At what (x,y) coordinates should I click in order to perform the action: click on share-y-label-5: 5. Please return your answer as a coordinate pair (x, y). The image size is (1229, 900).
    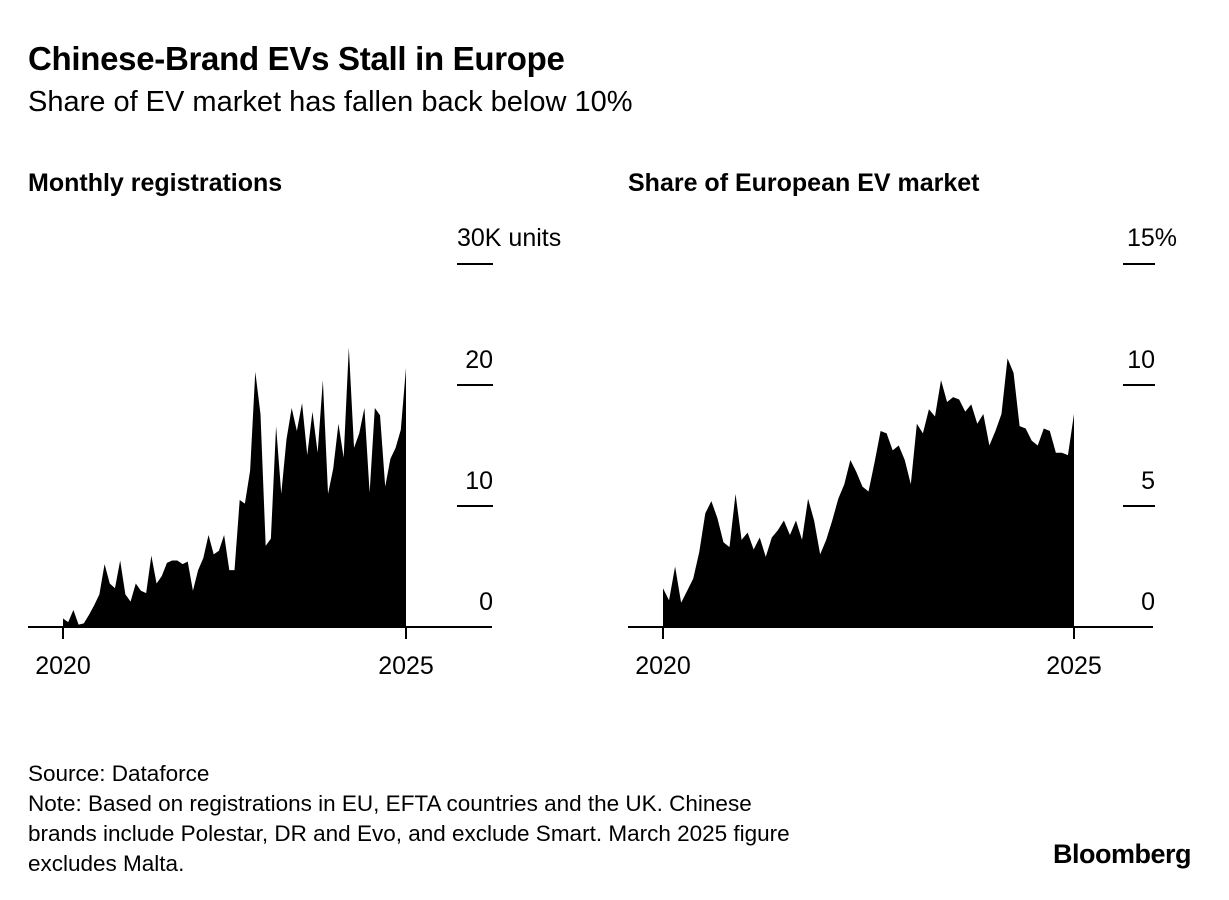
    Looking at the image, I should click on (1148, 481).